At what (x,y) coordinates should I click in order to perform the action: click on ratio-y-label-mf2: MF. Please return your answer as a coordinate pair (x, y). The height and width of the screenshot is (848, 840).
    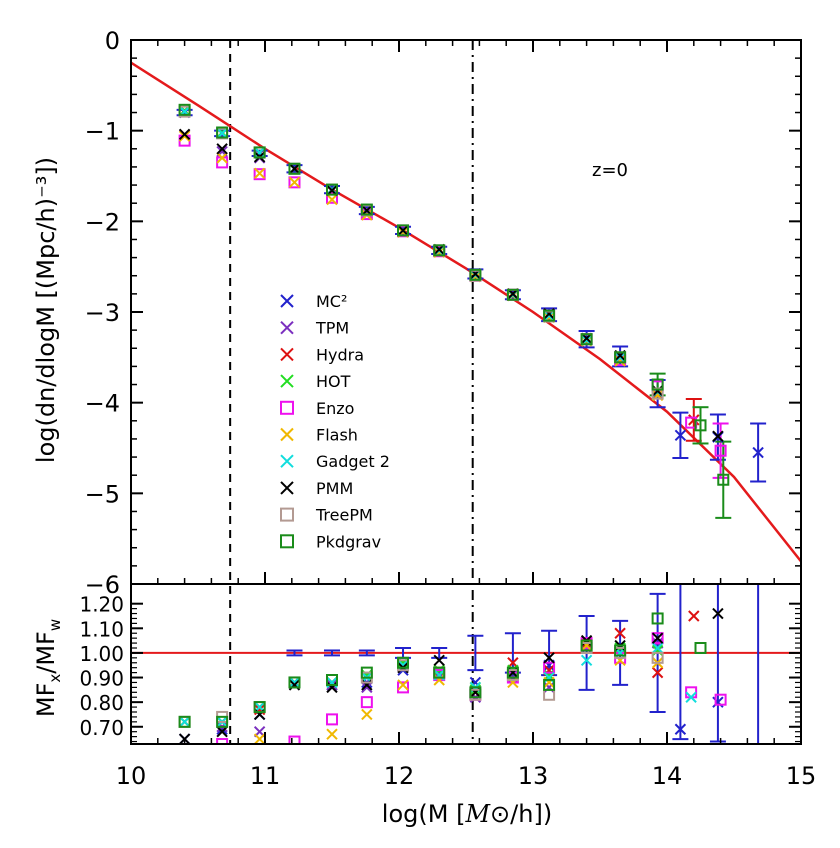
    Looking at the image, I should click on (46, 648).